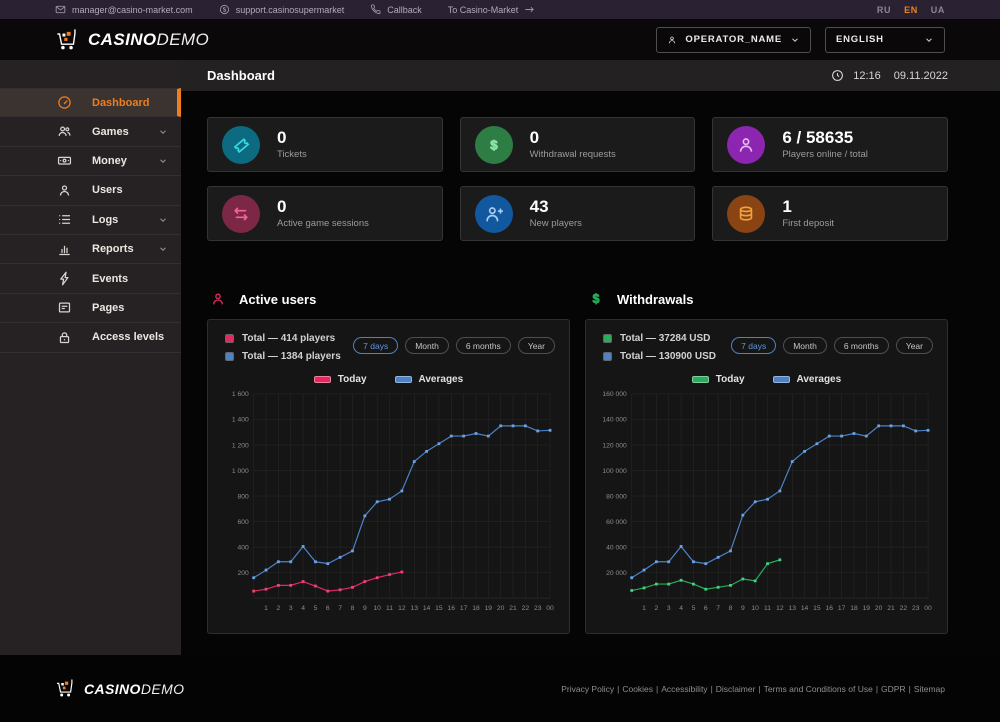 This screenshot has width=1000, height=722. Describe the element at coordinates (404, 9) in the screenshot. I see `callback-text: Callback` at that location.